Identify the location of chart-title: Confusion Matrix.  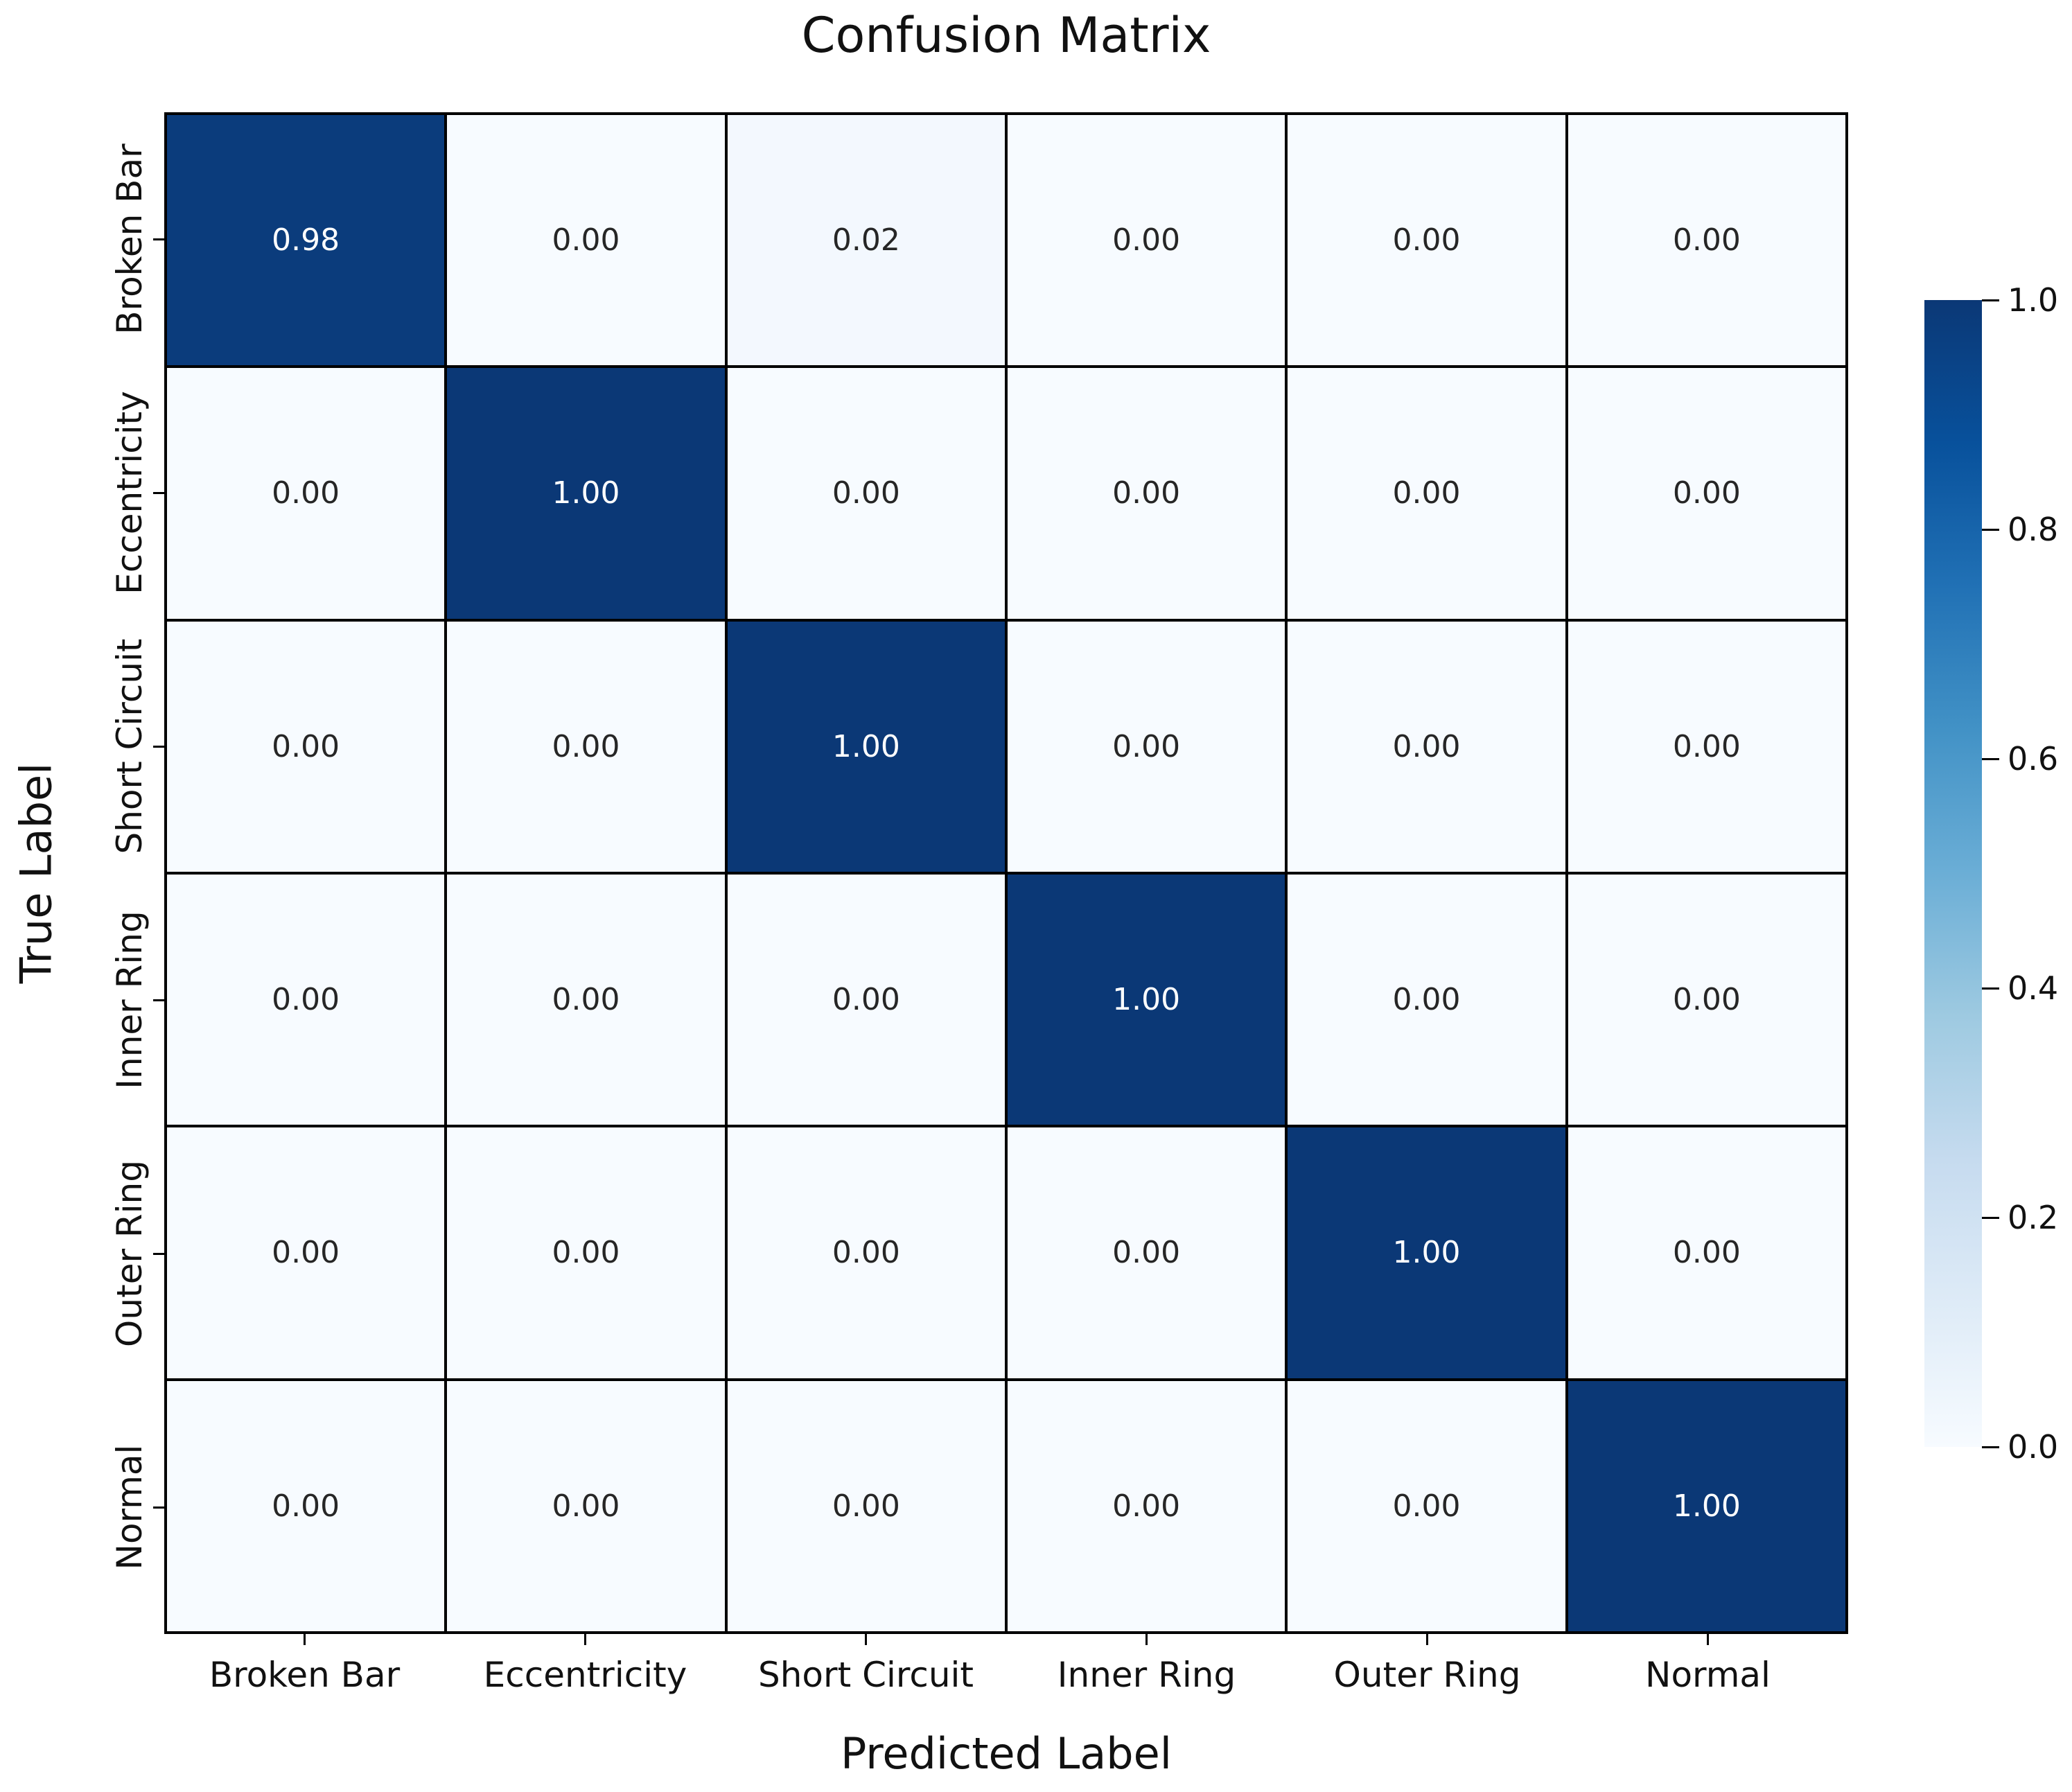
(1006, 35).